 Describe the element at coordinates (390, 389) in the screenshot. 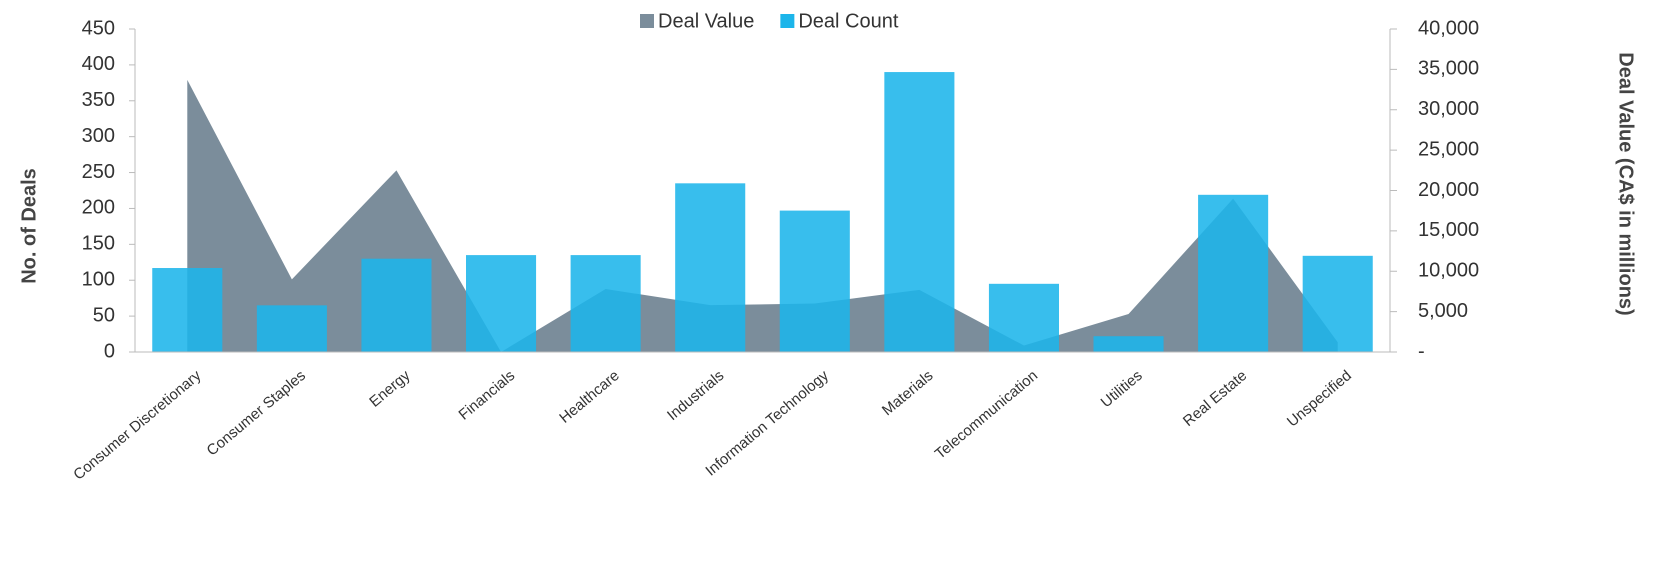

I see `x-tick-label: Energy` at that location.